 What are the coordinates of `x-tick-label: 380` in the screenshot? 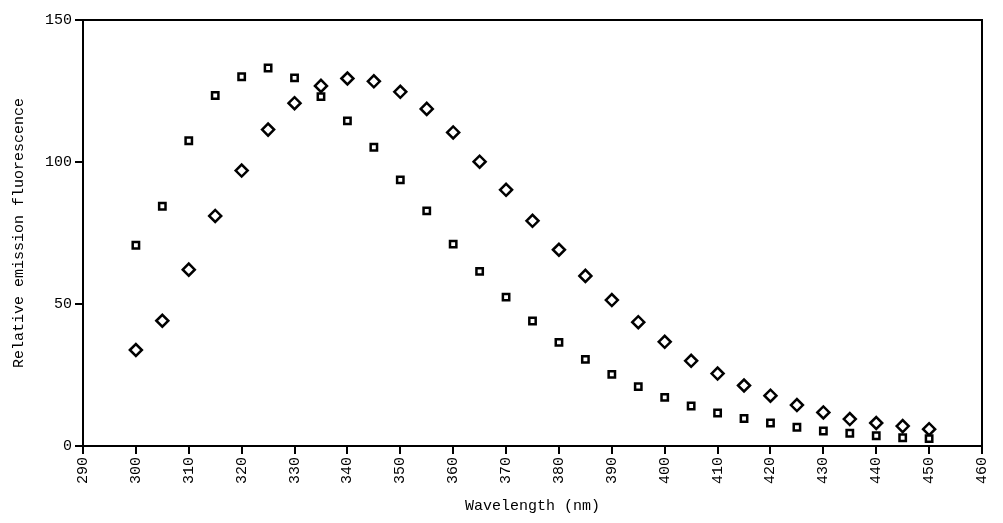 It's located at (559, 471).